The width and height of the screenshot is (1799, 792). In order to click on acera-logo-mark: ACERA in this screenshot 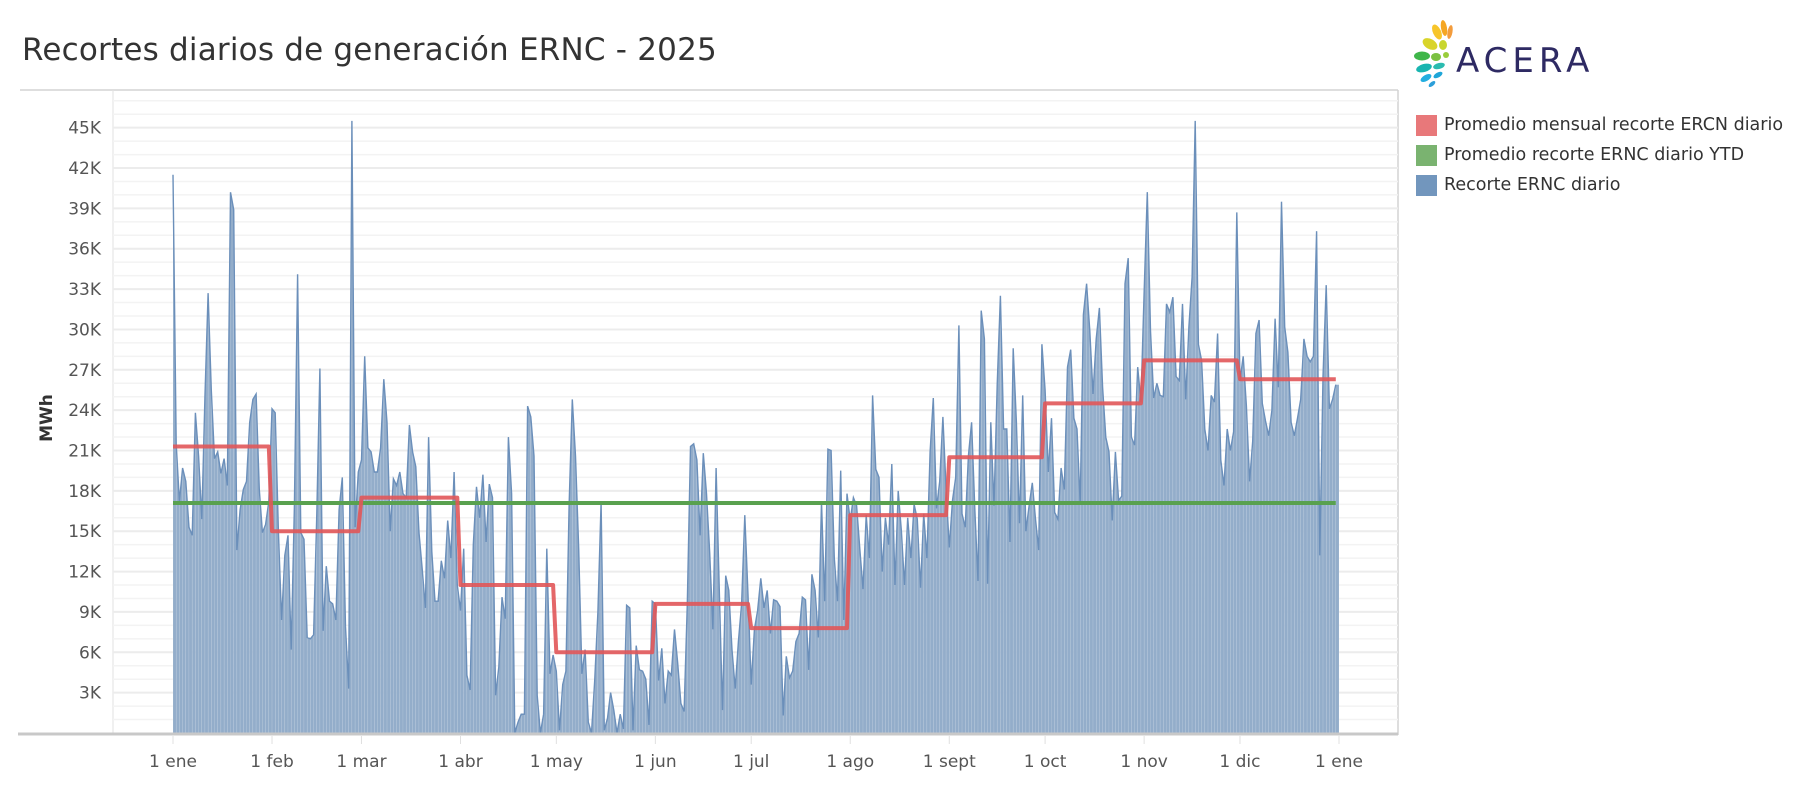, I will do `click(1502, 53)`.